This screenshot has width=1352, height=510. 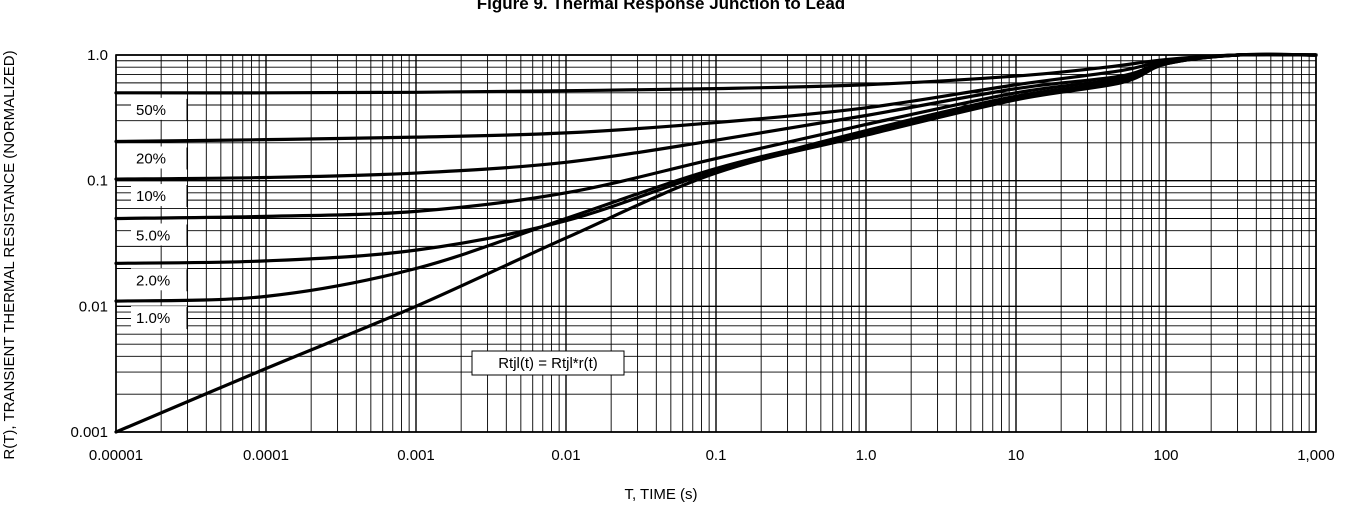 What do you see at coordinates (151, 158) in the screenshot?
I see `series-label: 20%` at bounding box center [151, 158].